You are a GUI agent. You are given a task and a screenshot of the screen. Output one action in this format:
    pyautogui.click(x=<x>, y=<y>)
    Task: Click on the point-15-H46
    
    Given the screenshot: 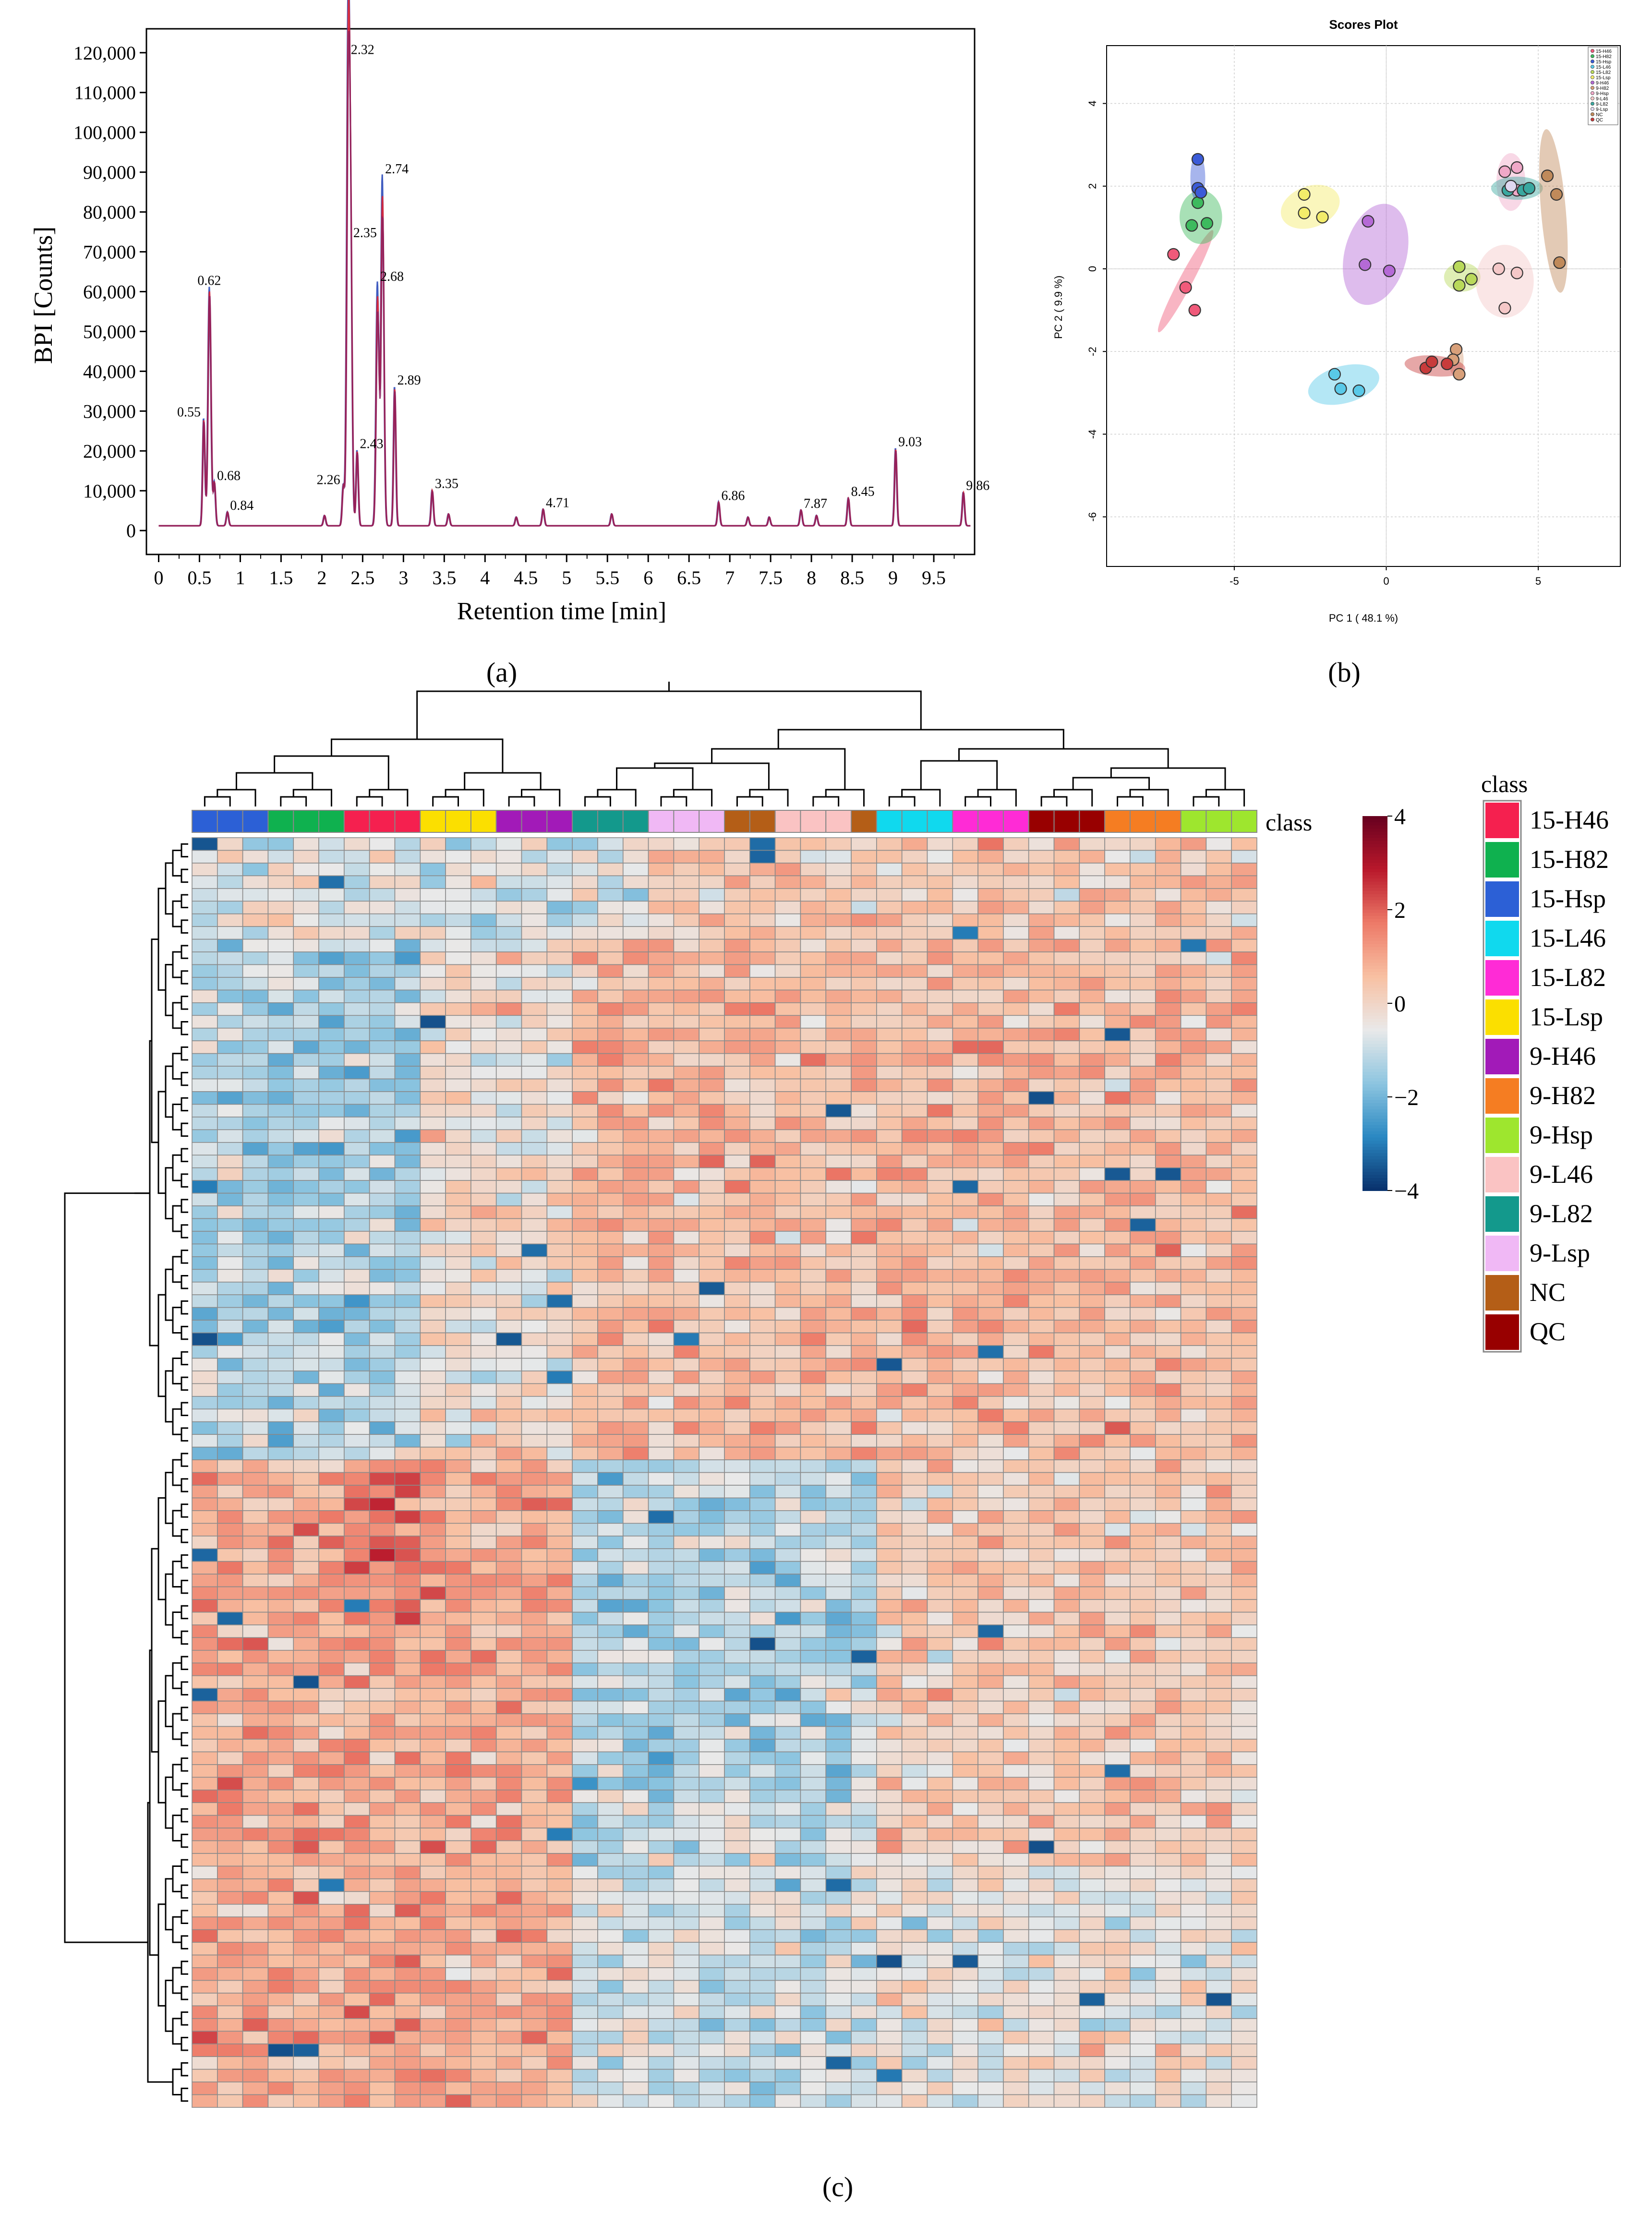 What is the action you would take?
    pyautogui.click(x=1173, y=255)
    